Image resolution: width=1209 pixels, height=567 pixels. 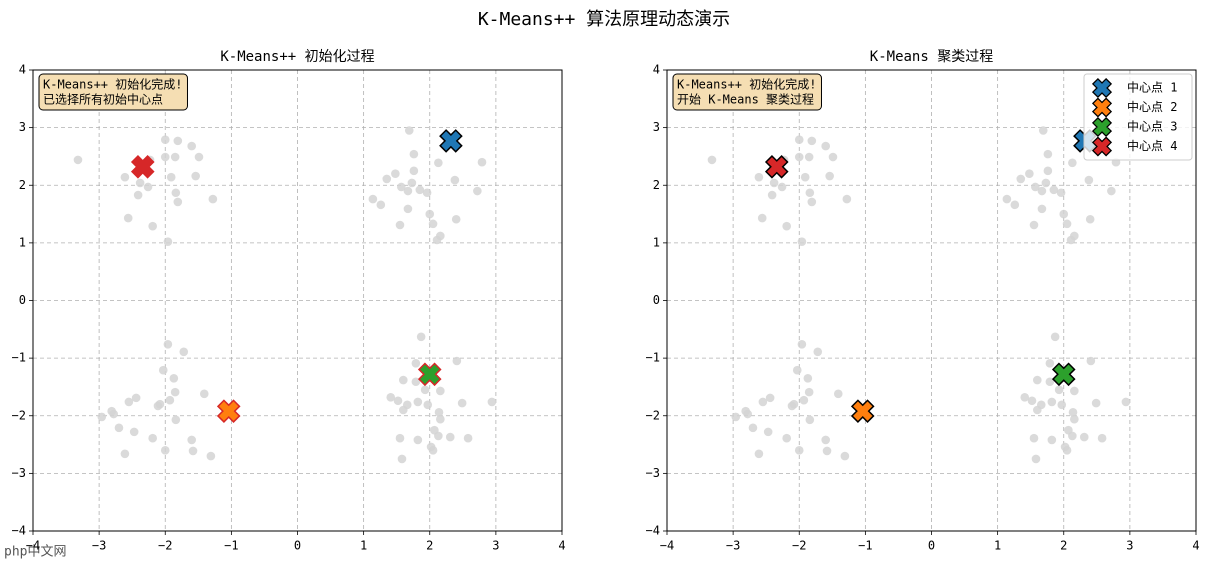 I want to click on x-tick-label: −1, so click(x=231, y=546).